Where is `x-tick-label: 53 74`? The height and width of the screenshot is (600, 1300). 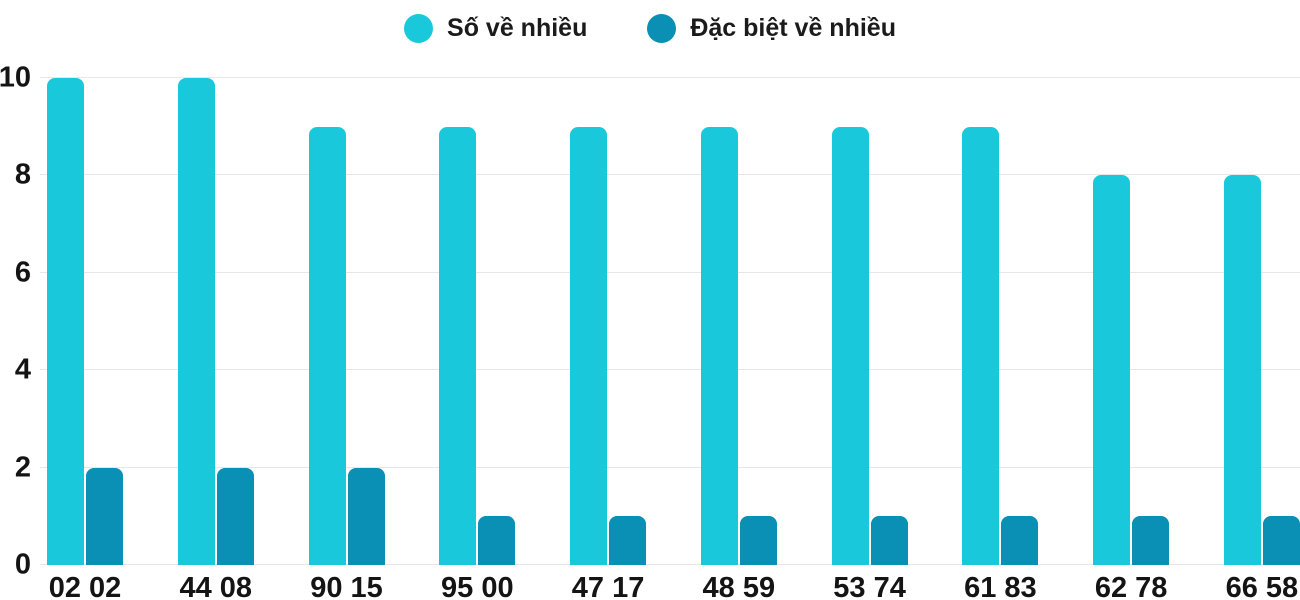
x-tick-label: 53 74 is located at coordinates (869, 586).